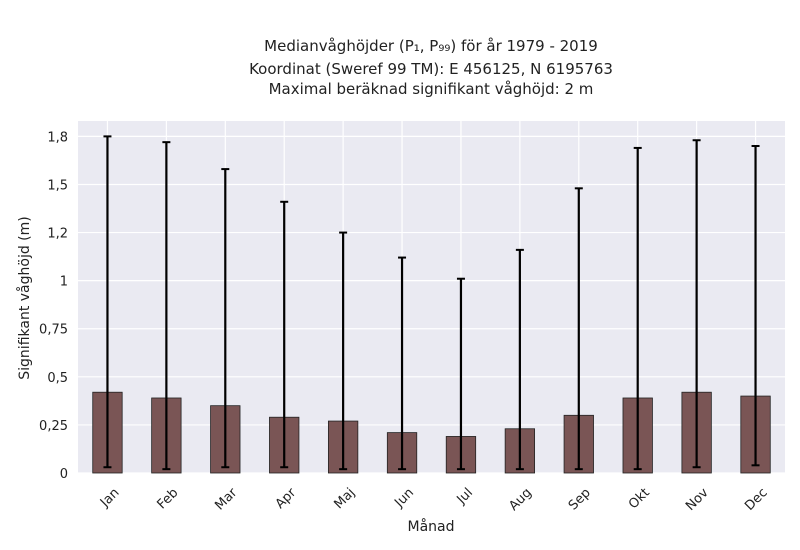 Image resolution: width=800 pixels, height=550 pixels. I want to click on y-axis-ticks: 0 0,25 0,5 0,75 1 1,2 1,5 1,8, so click(53, 306).